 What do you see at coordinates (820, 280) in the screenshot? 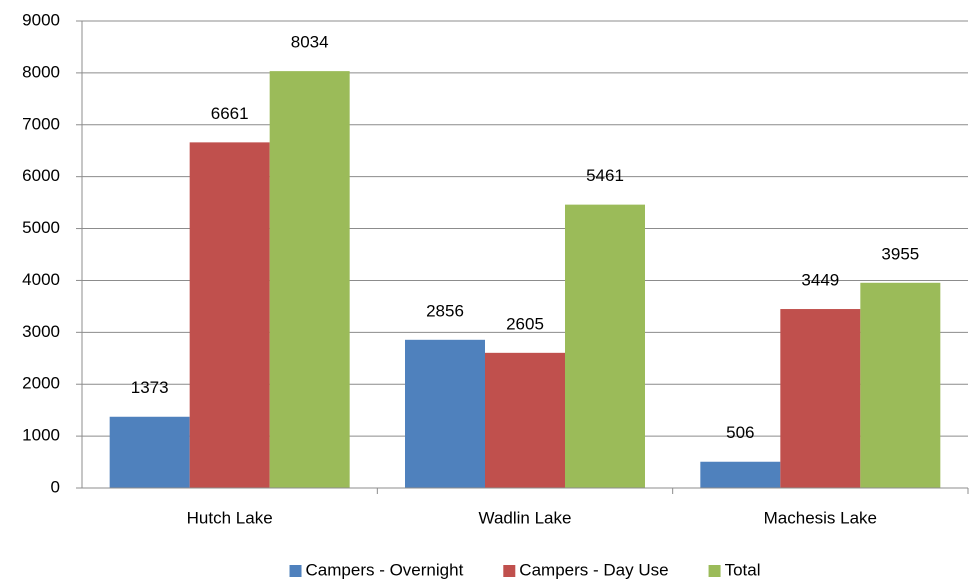
I see `data-label: 3449` at bounding box center [820, 280].